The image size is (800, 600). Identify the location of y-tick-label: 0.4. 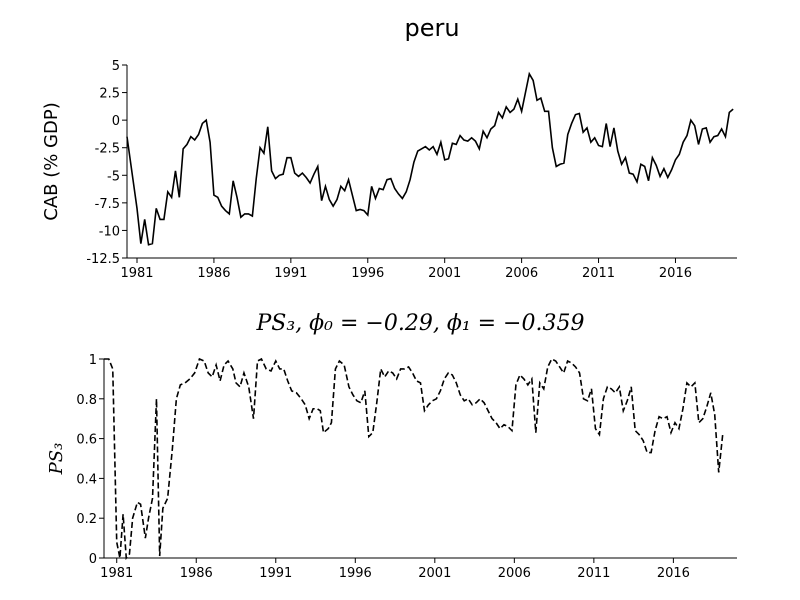
(86, 479).